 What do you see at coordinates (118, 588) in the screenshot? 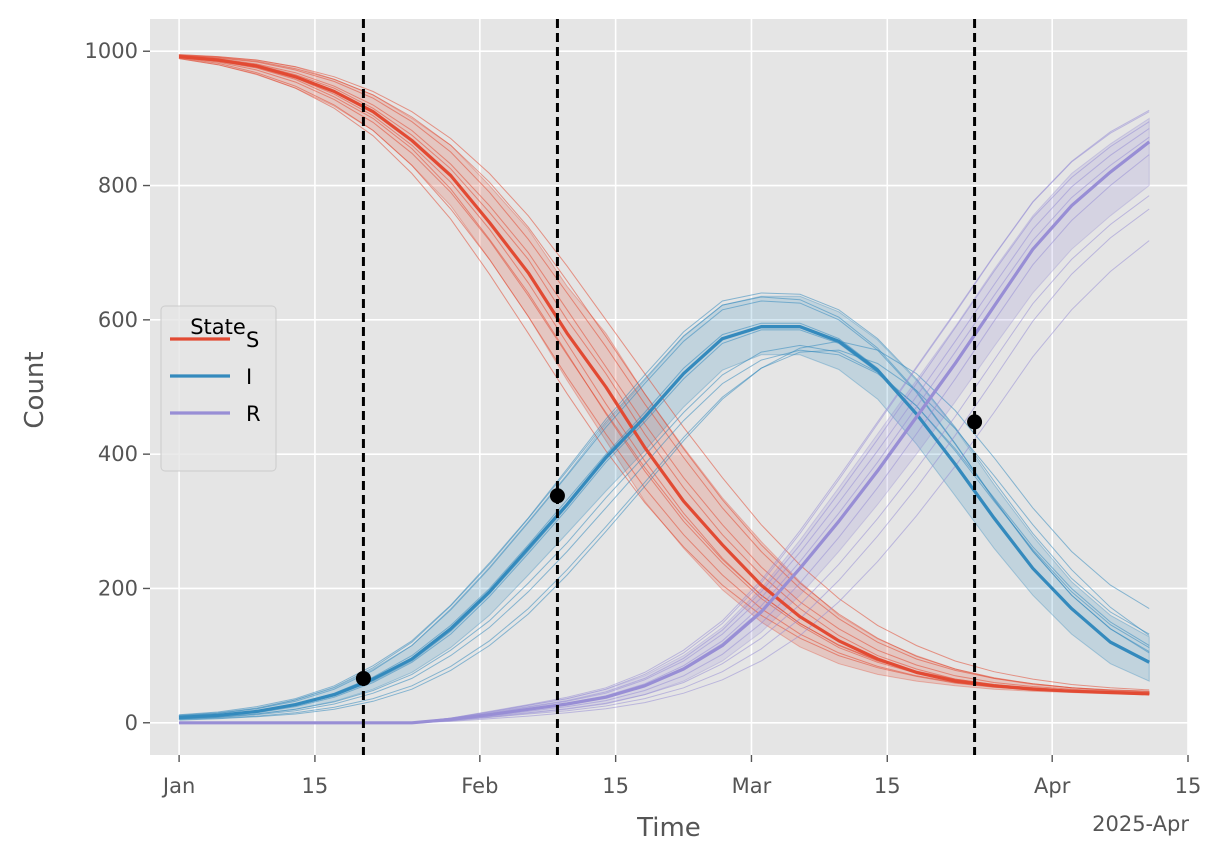
I see `y-tick-label-200: 200` at bounding box center [118, 588].